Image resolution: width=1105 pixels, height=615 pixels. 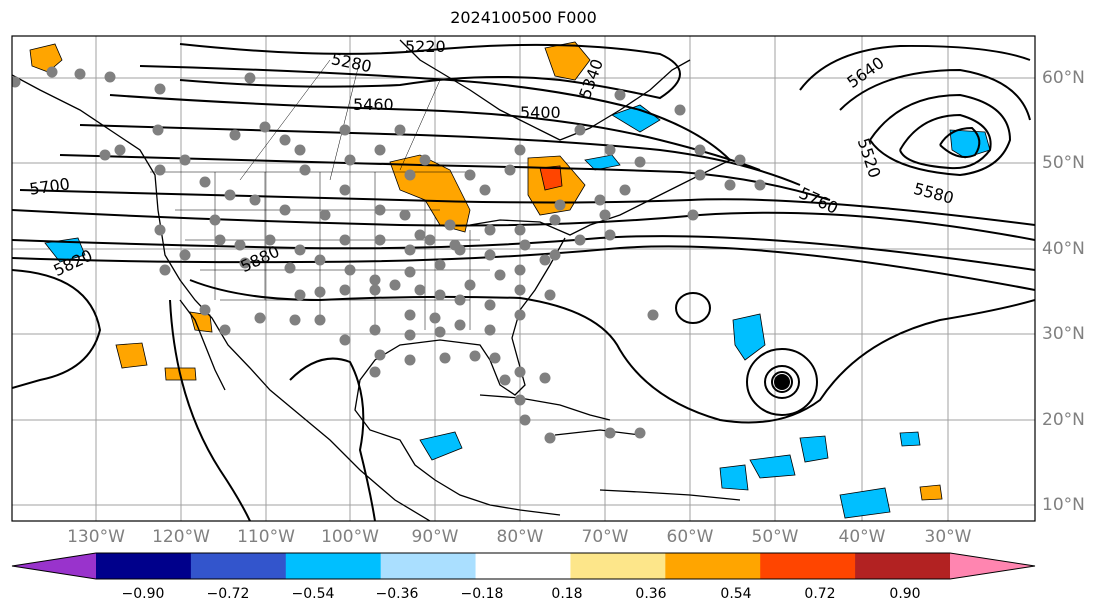 What do you see at coordinates (540, 112) in the screenshot?
I see `contour-label-5400: 5400` at bounding box center [540, 112].